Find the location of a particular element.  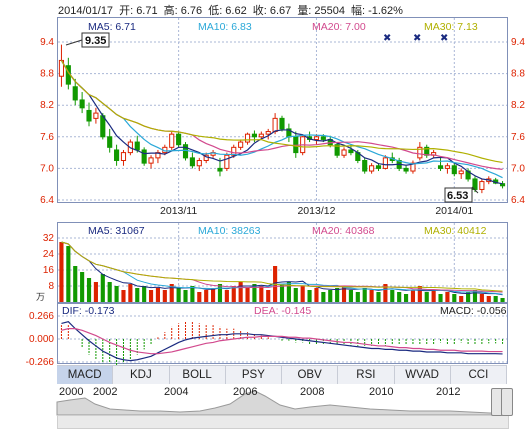

tab-boll: BOLL is located at coordinates (197, 375).